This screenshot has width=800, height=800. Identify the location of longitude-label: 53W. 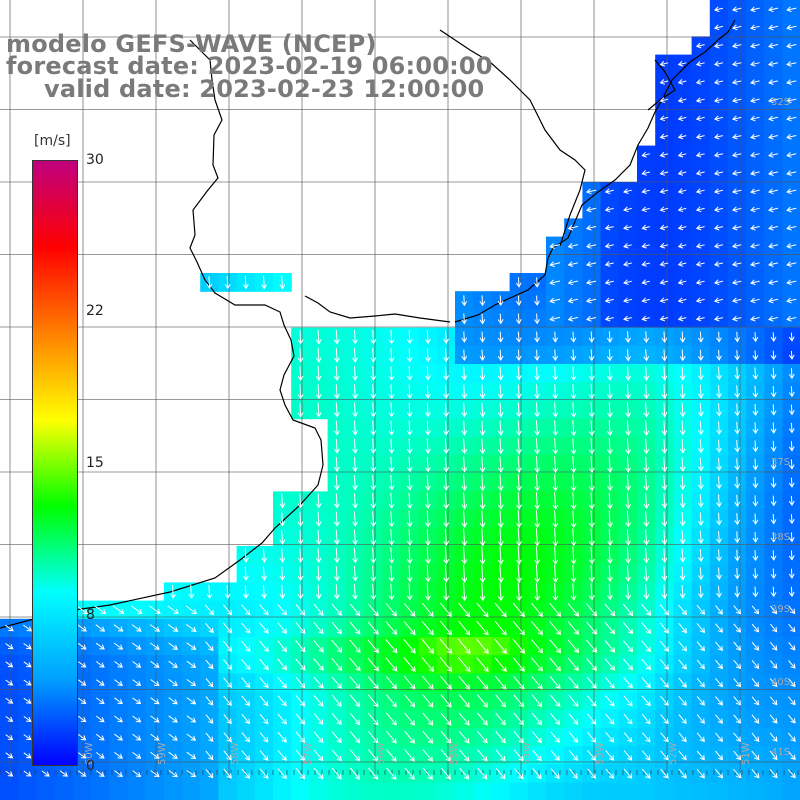
(600, 753).